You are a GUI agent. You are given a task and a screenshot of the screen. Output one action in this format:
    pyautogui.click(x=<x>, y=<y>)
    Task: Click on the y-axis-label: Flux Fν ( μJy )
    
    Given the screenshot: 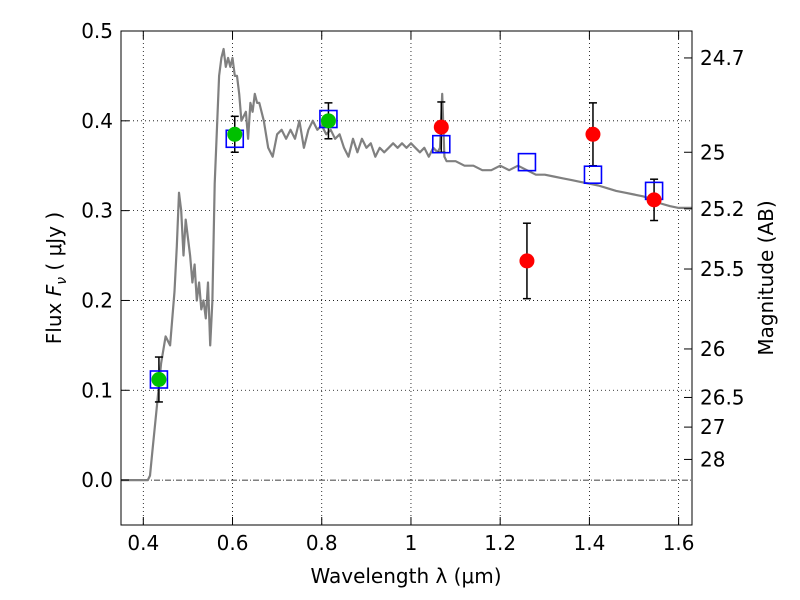 What is the action you would take?
    pyautogui.click(x=56, y=278)
    